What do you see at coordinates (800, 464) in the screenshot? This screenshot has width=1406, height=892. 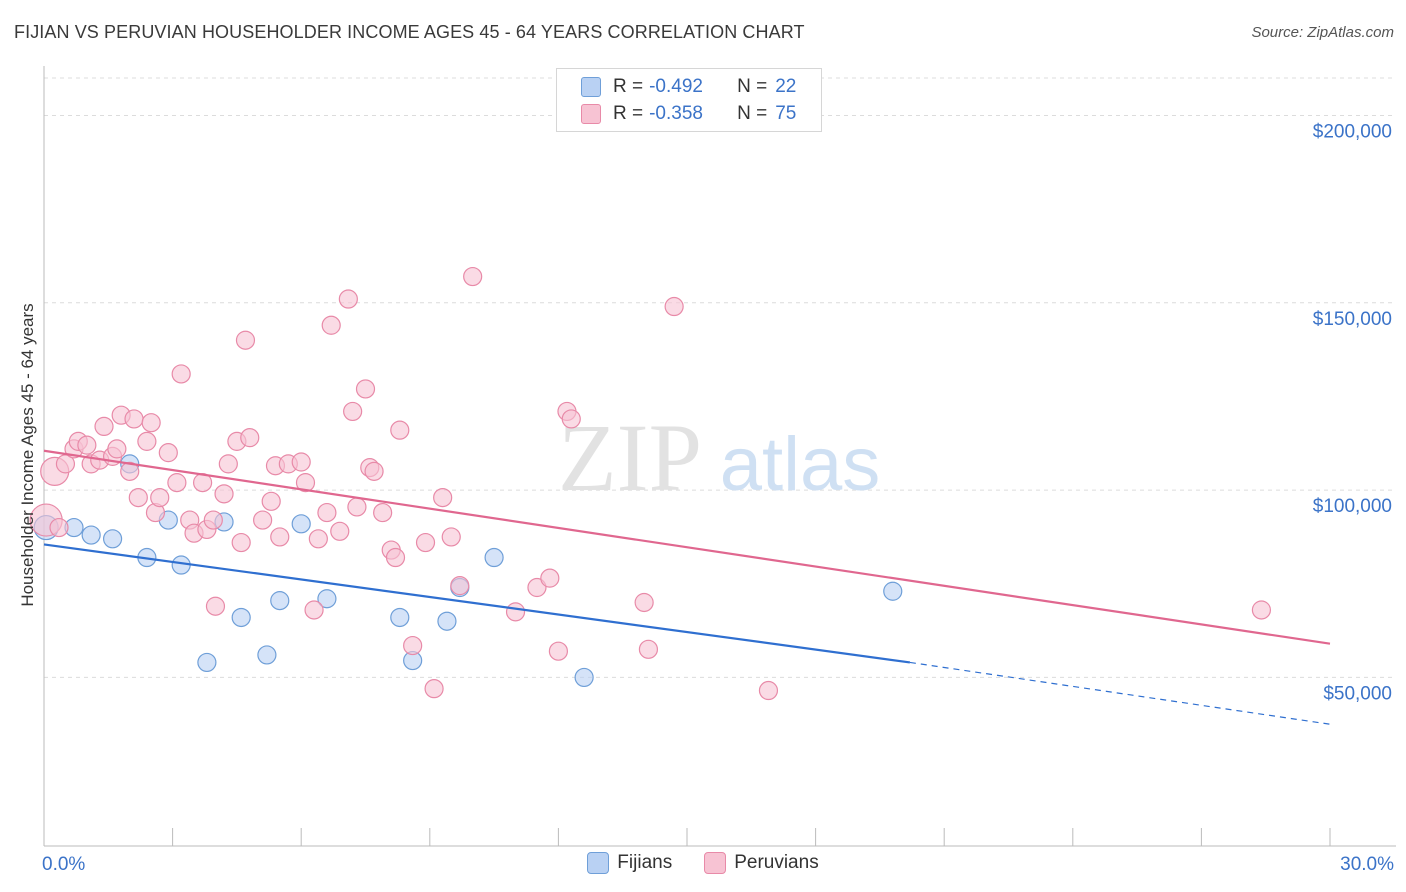 I see `watermark-atlas: atlas` at bounding box center [800, 464].